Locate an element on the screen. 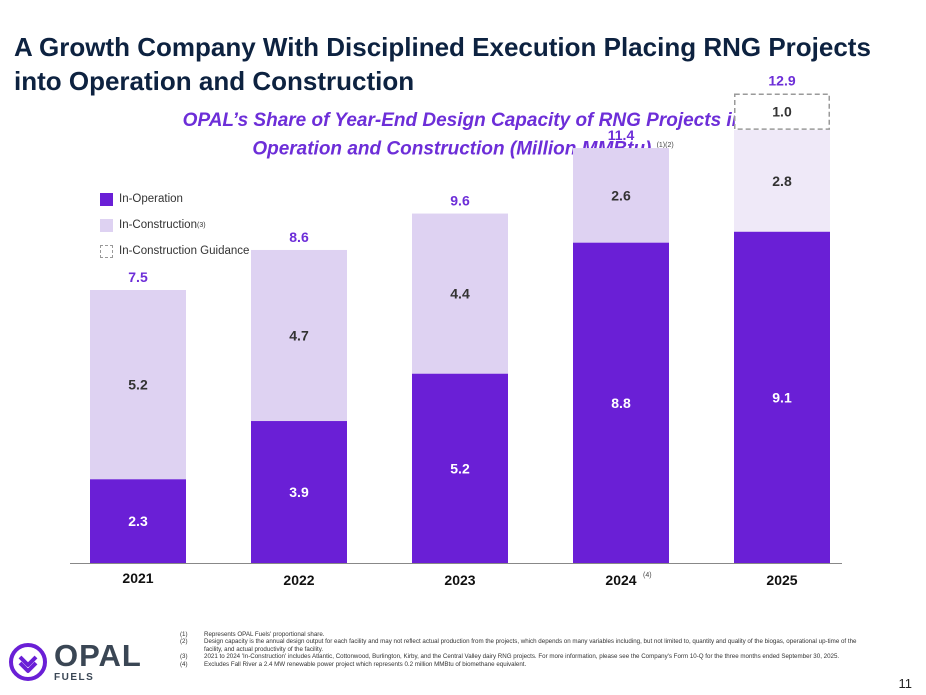  data-label-construction-2022: 4.7 is located at coordinates (299, 336).